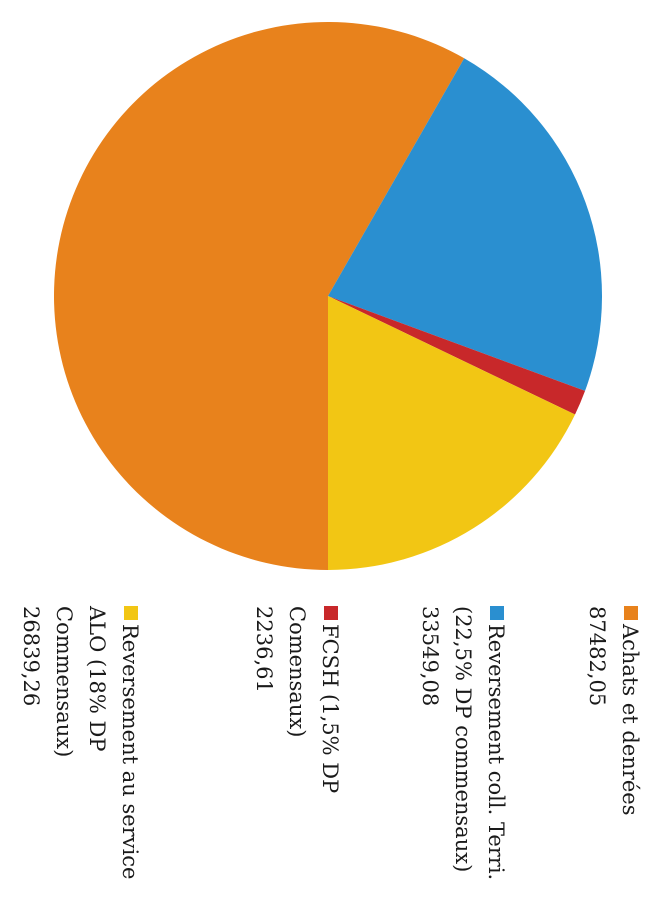  Describe the element at coordinates (31, 656) in the screenshot. I see `legend-value-reversement-alo: 26839,26` at that location.